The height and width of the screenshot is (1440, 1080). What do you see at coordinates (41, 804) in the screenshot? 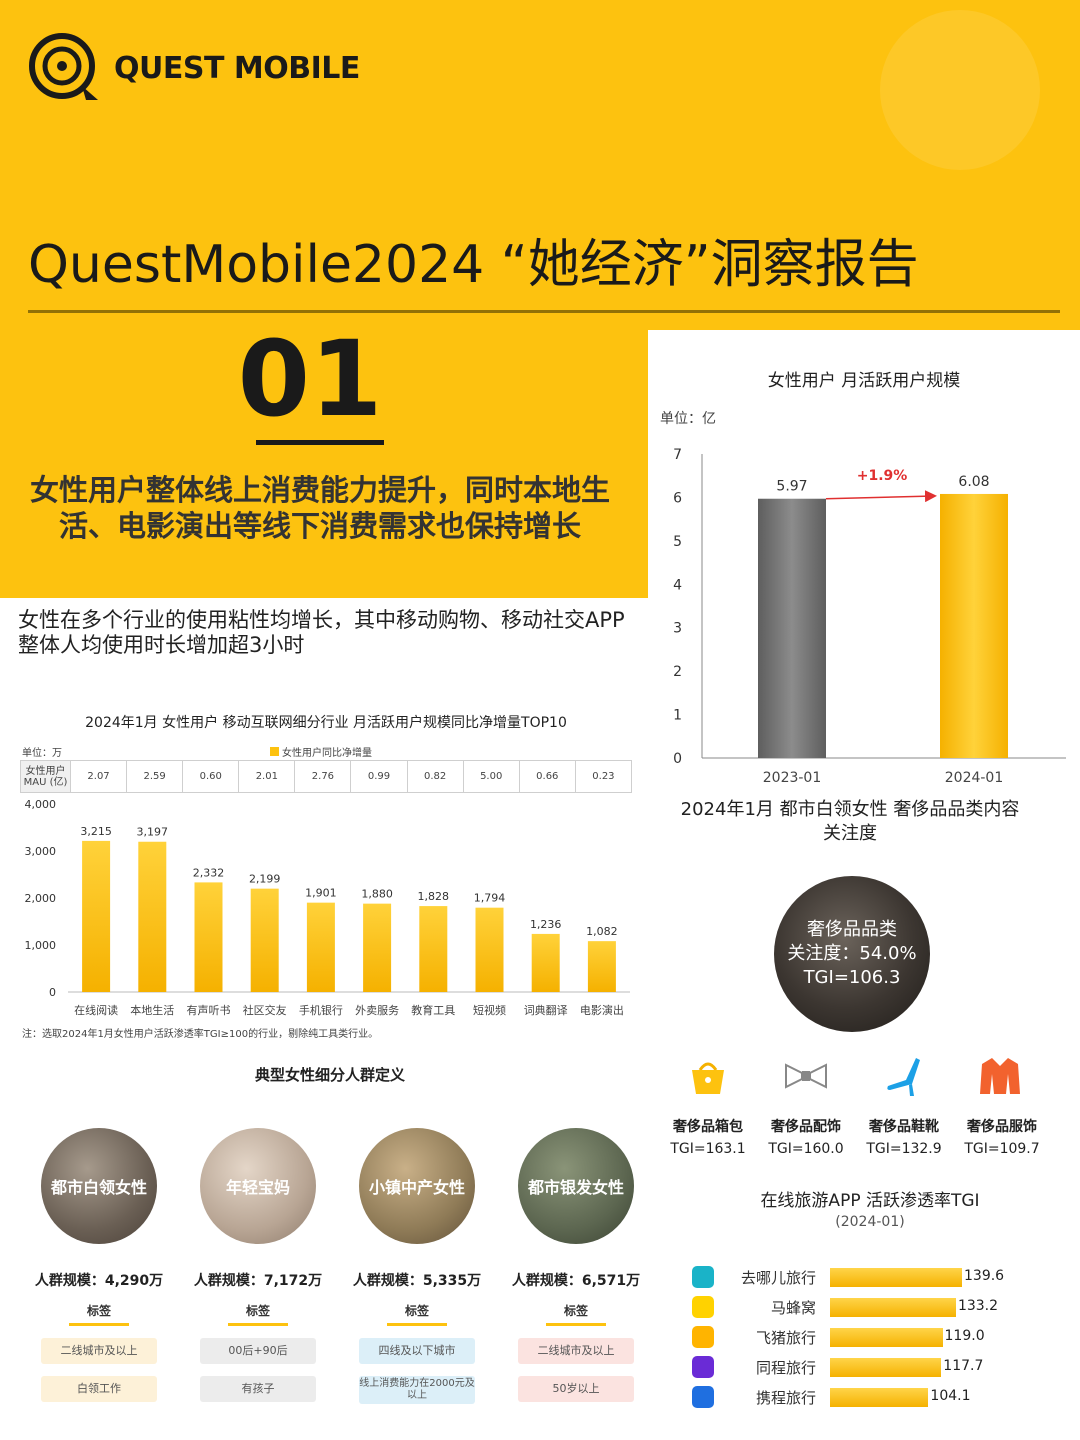
I see `y-tick-label: 4,000` at bounding box center [41, 804].